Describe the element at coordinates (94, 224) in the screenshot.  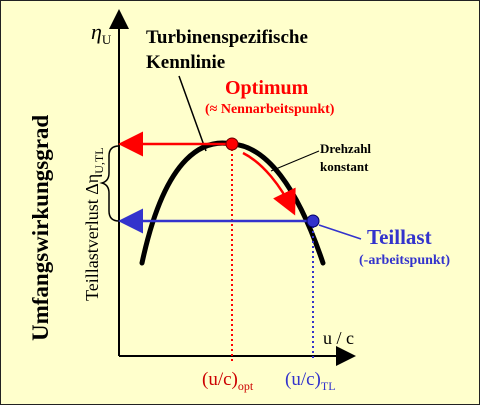
I see `loss-label: Teillastverlust ΔηU,TL` at that location.